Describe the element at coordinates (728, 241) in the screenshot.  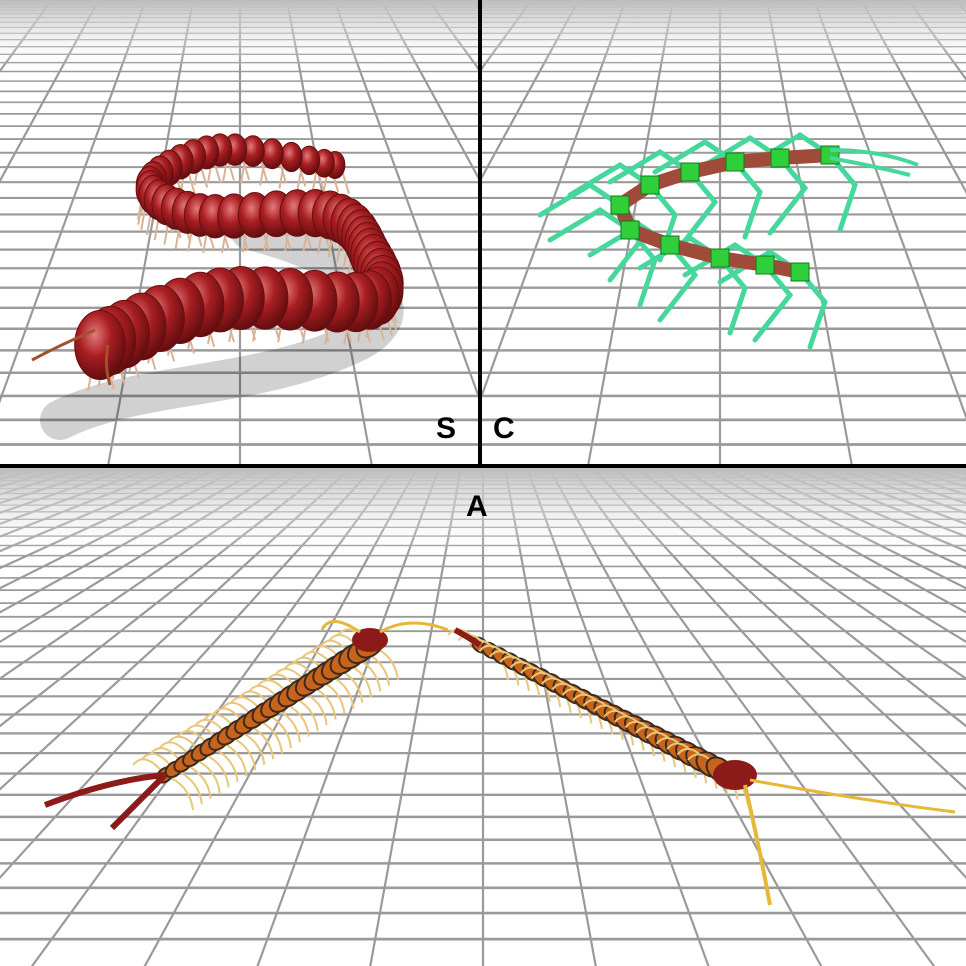
I see `centipede-skeleton` at that location.